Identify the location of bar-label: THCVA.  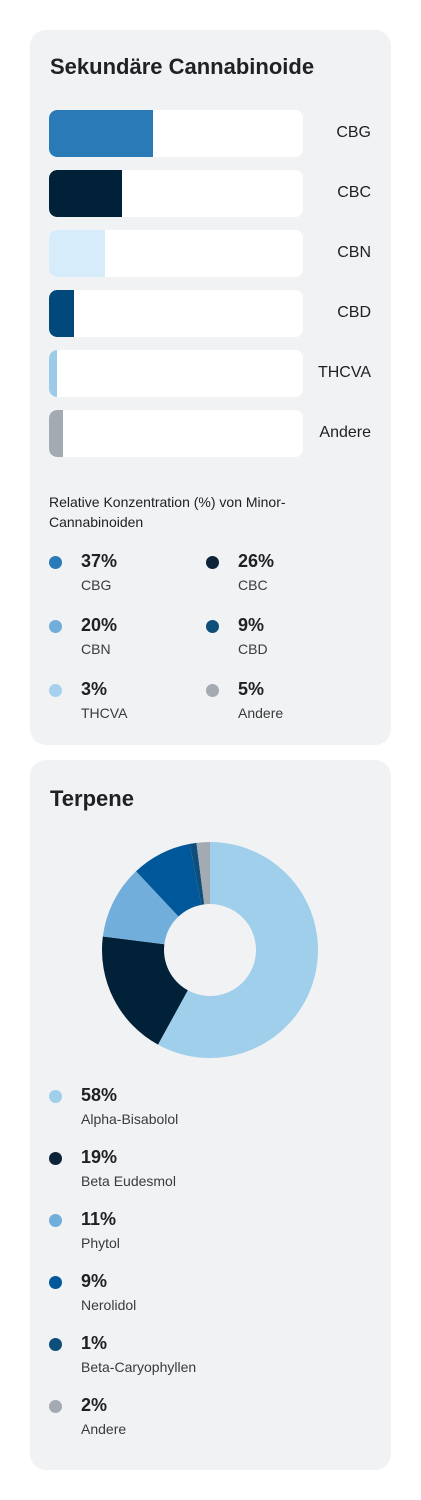
(344, 372).